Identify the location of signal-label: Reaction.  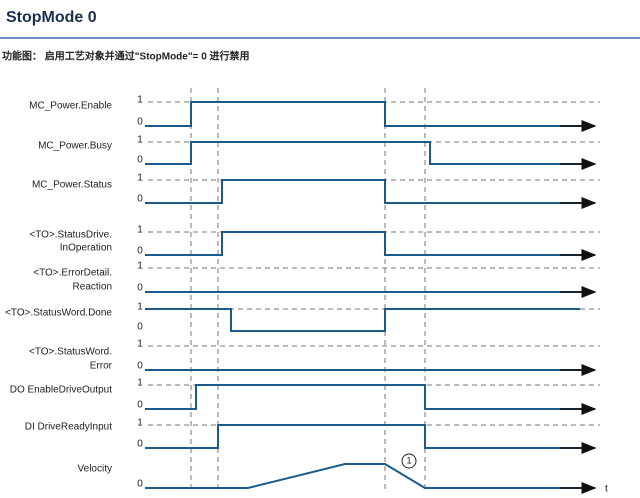
(92, 287).